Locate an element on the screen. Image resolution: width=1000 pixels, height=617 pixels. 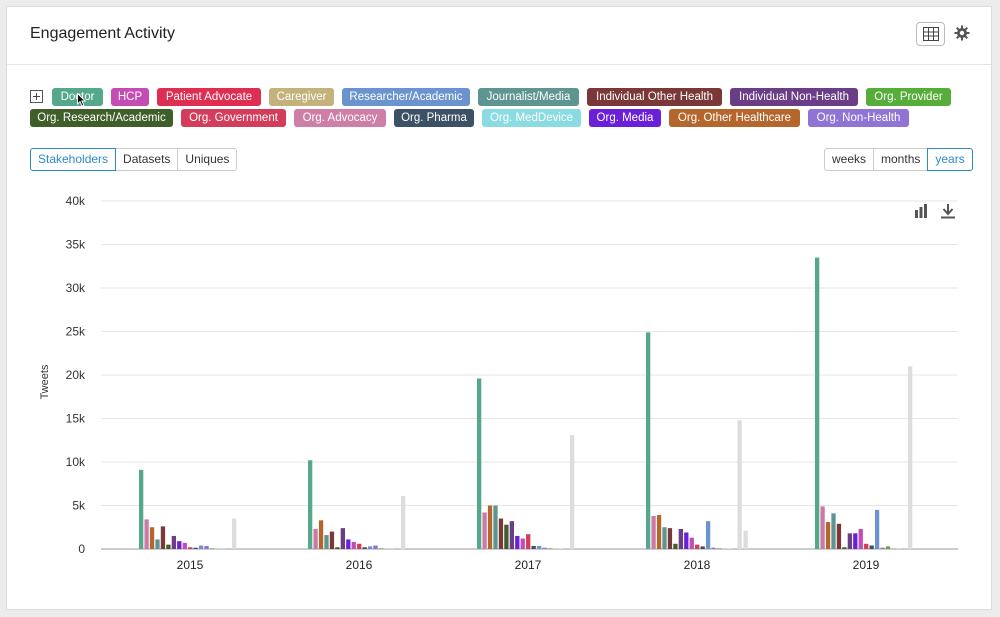
tab-stakeholders: Stakeholders is located at coordinates (73, 159).